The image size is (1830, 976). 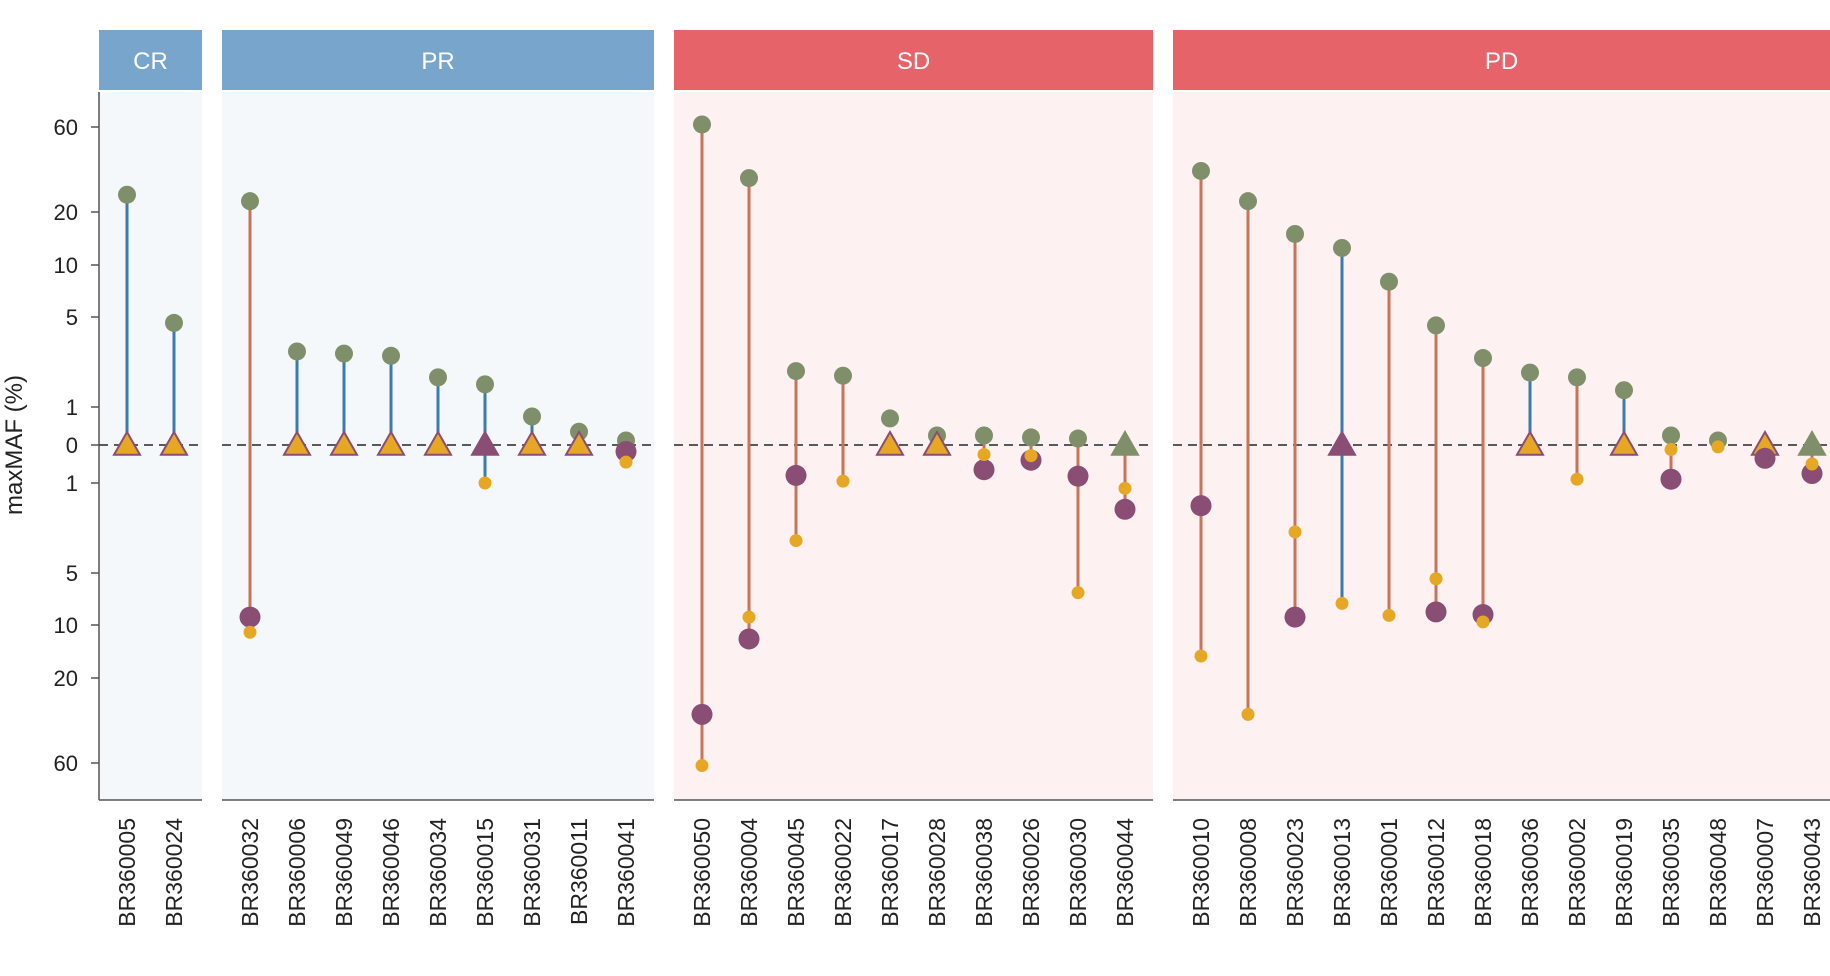 I want to click on sample-label-br360011: BR360011, so click(x=579, y=871).